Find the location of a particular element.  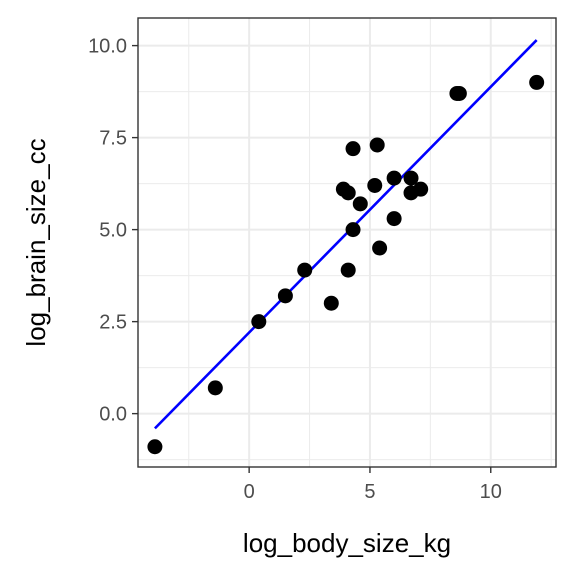

y-axis-title: log_brain_size_cc is located at coordinates (36, 242).